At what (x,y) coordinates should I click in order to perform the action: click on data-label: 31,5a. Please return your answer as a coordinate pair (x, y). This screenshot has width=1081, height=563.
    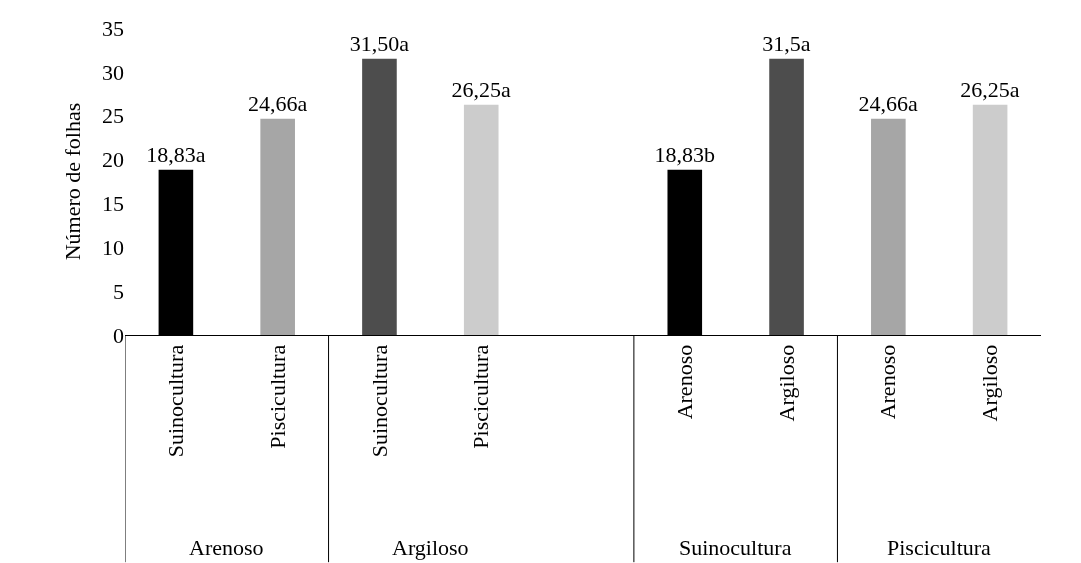
    Looking at the image, I should click on (786, 43).